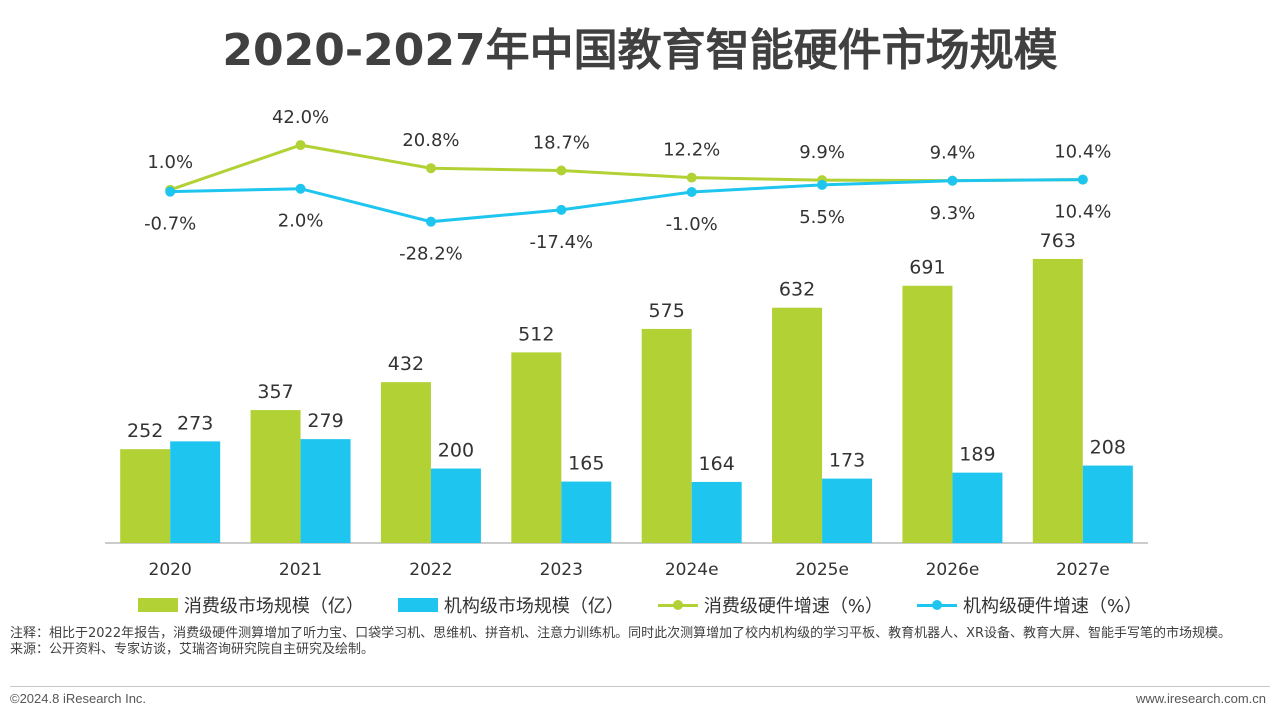 This screenshot has height=718, width=1280. What do you see at coordinates (456, 451) in the screenshot?
I see `institution-bar-label-2022: 200` at bounding box center [456, 451].